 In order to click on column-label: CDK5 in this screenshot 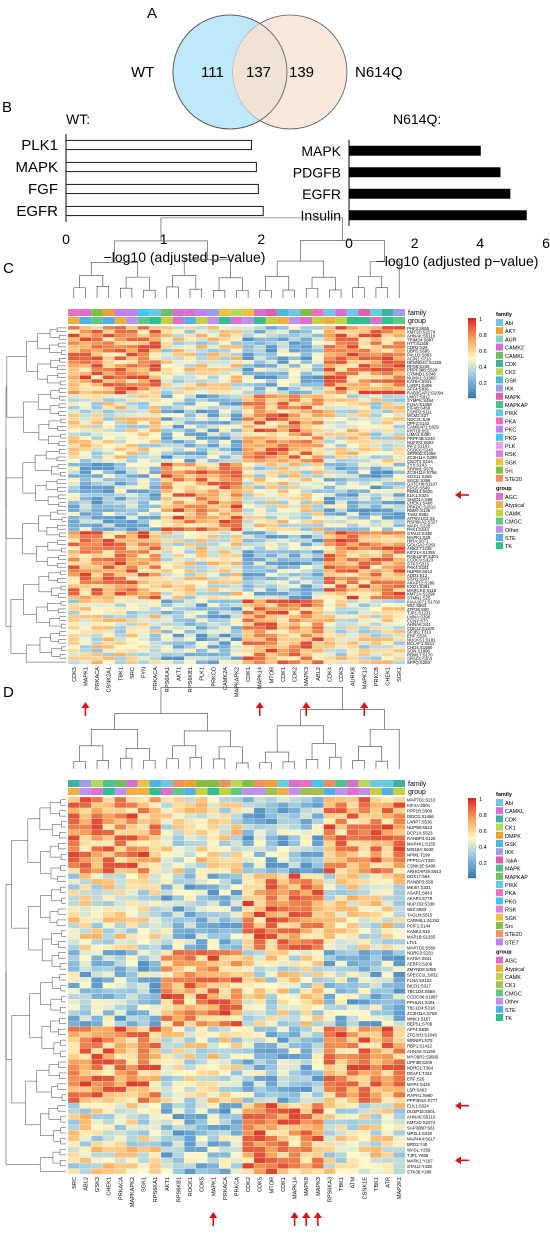, I will do `click(75, 674)`.